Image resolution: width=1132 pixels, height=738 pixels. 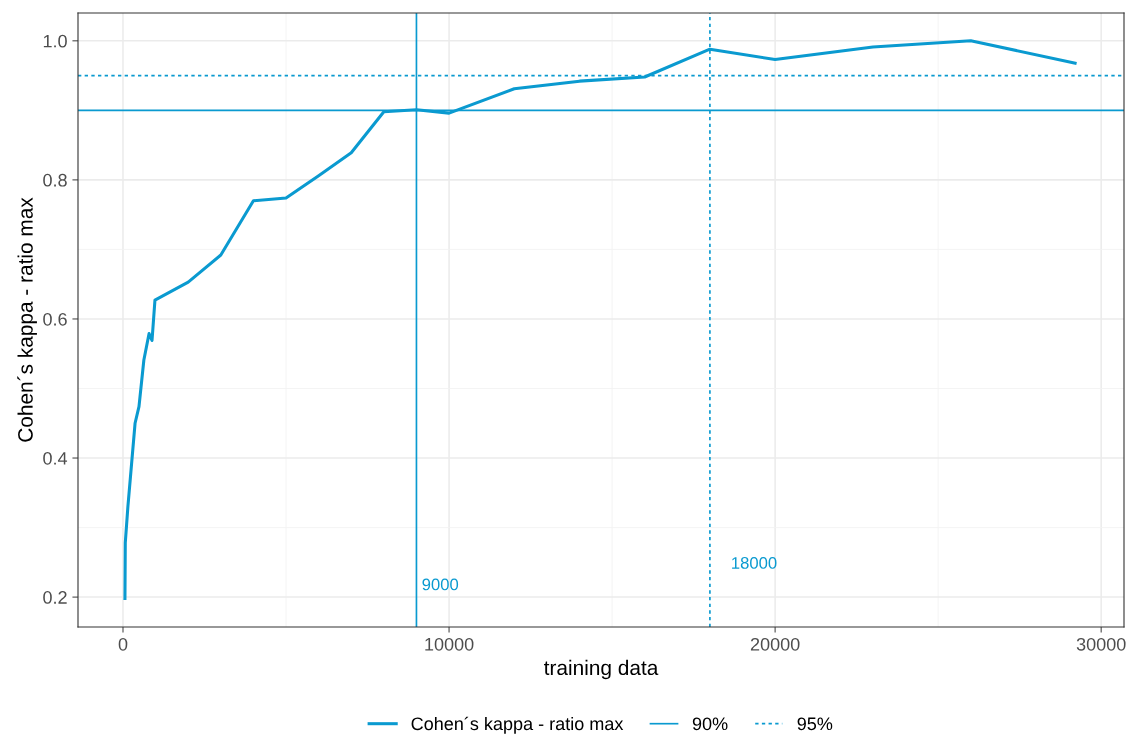 I want to click on y-tick-label: 0.4, so click(x=55, y=458).